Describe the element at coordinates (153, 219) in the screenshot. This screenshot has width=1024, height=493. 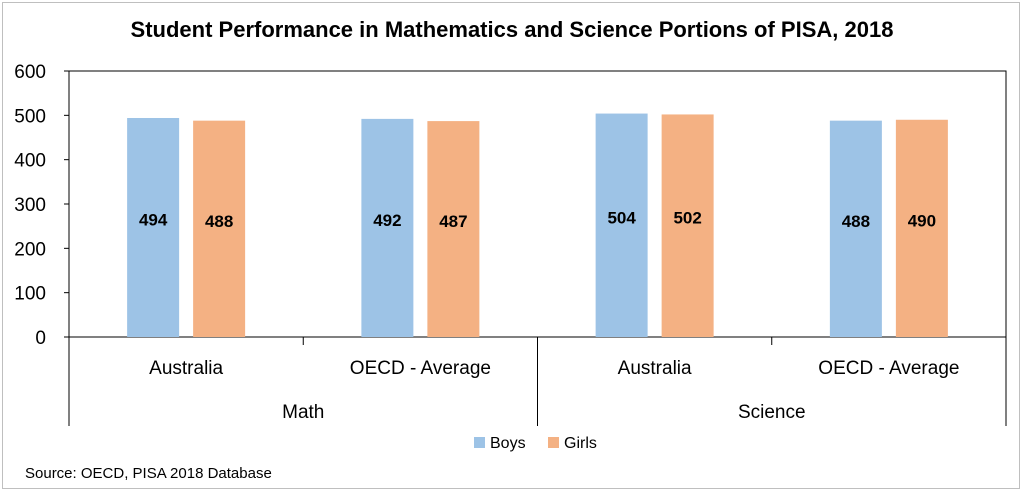
I see `data-label: 494` at that location.